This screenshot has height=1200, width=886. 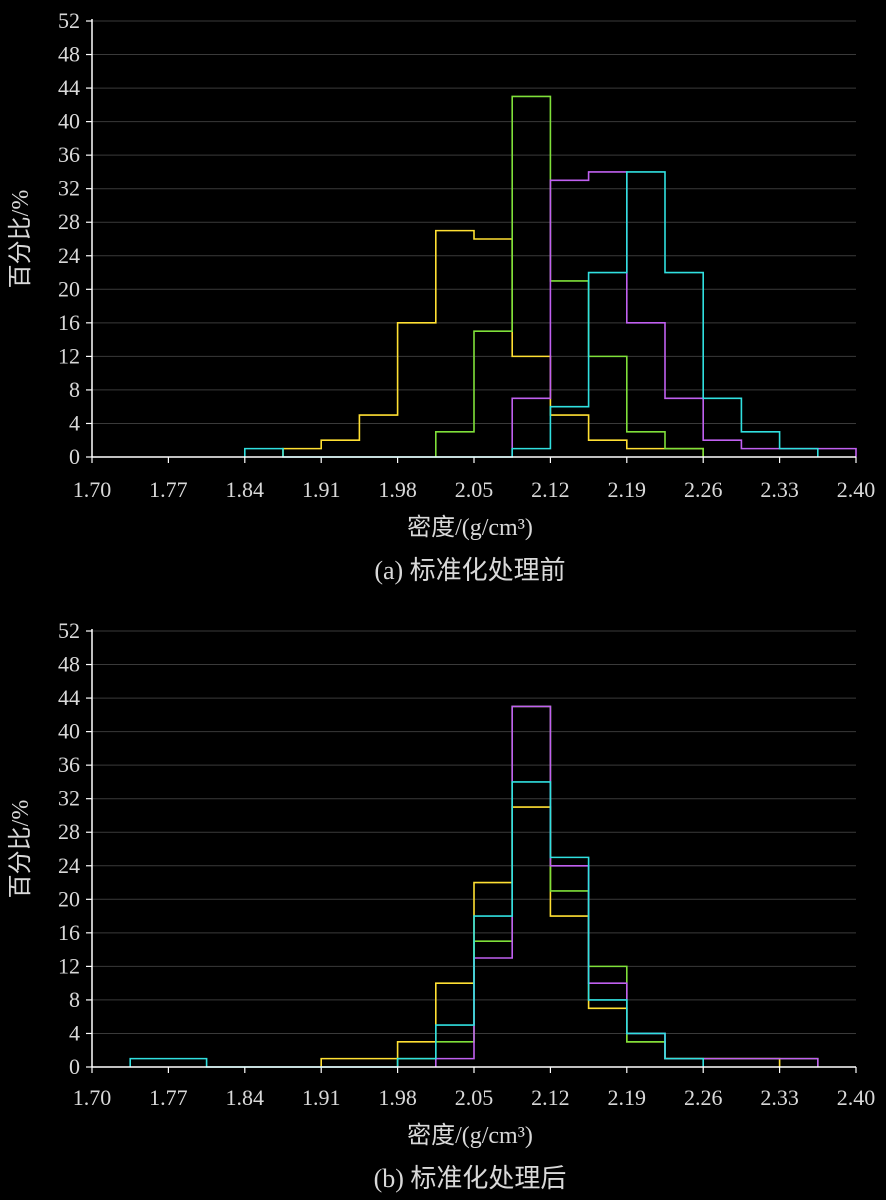 I want to click on chart-caption: (a) 标准化处理前, so click(x=469, y=570).